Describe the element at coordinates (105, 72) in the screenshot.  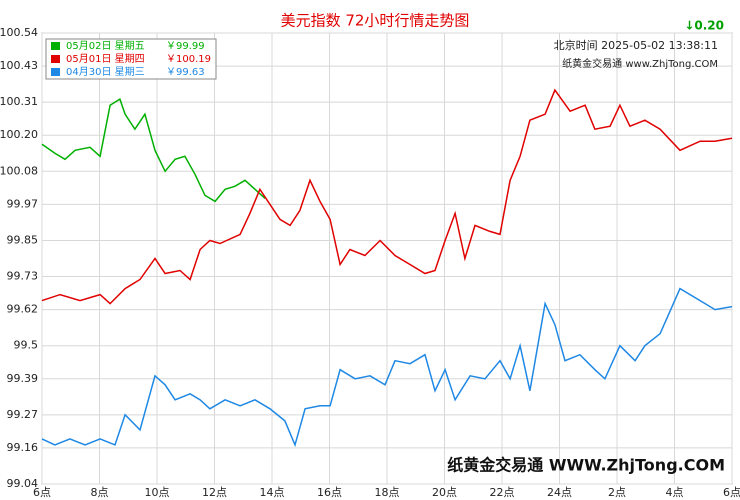
I see `legend-label: 04月30日 星期三` at that location.